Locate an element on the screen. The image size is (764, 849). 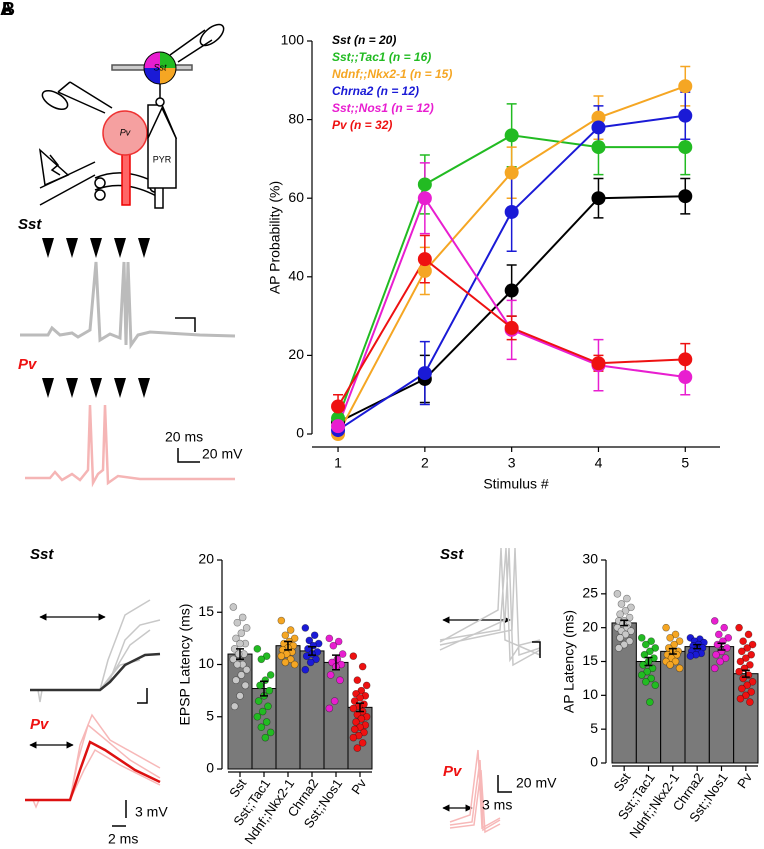
x-tick-label: 3 is located at coordinates (512, 463).